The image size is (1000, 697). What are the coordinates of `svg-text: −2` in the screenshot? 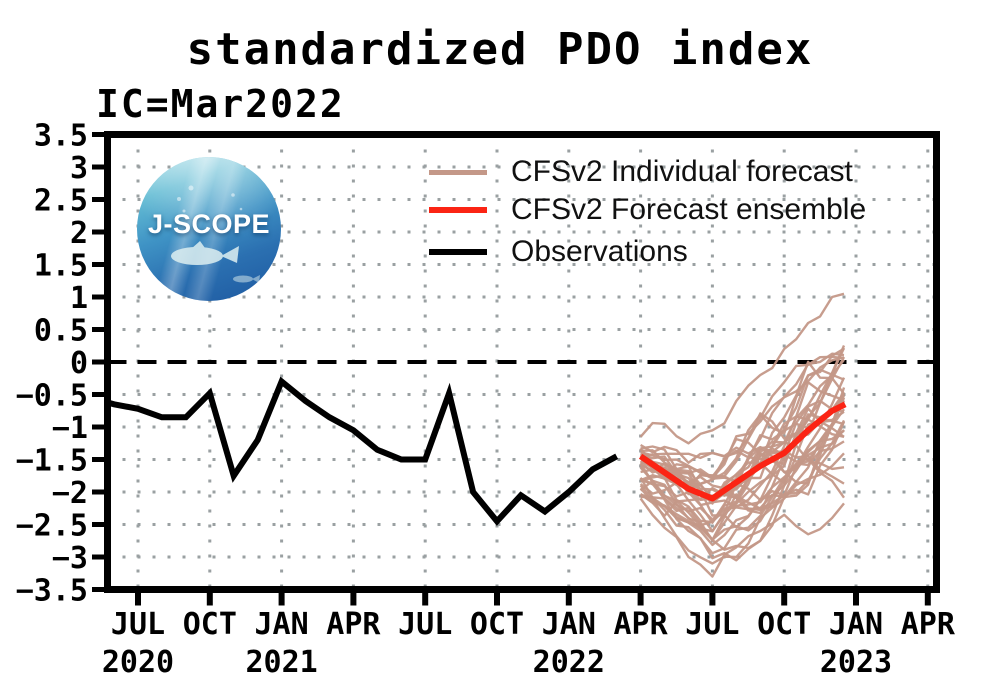 It's located at (70, 493).